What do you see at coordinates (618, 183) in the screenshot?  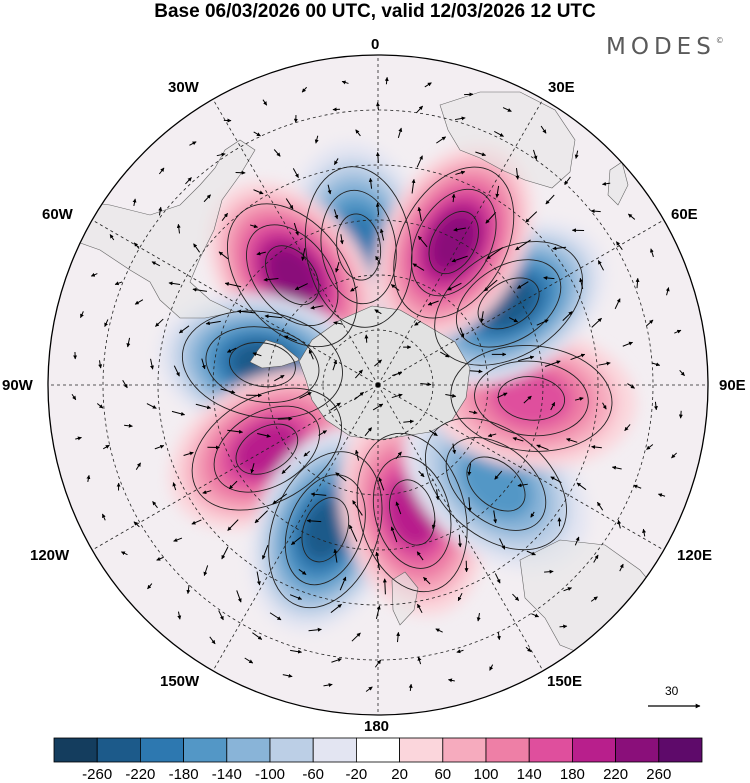 I see `madagascar` at bounding box center [618, 183].